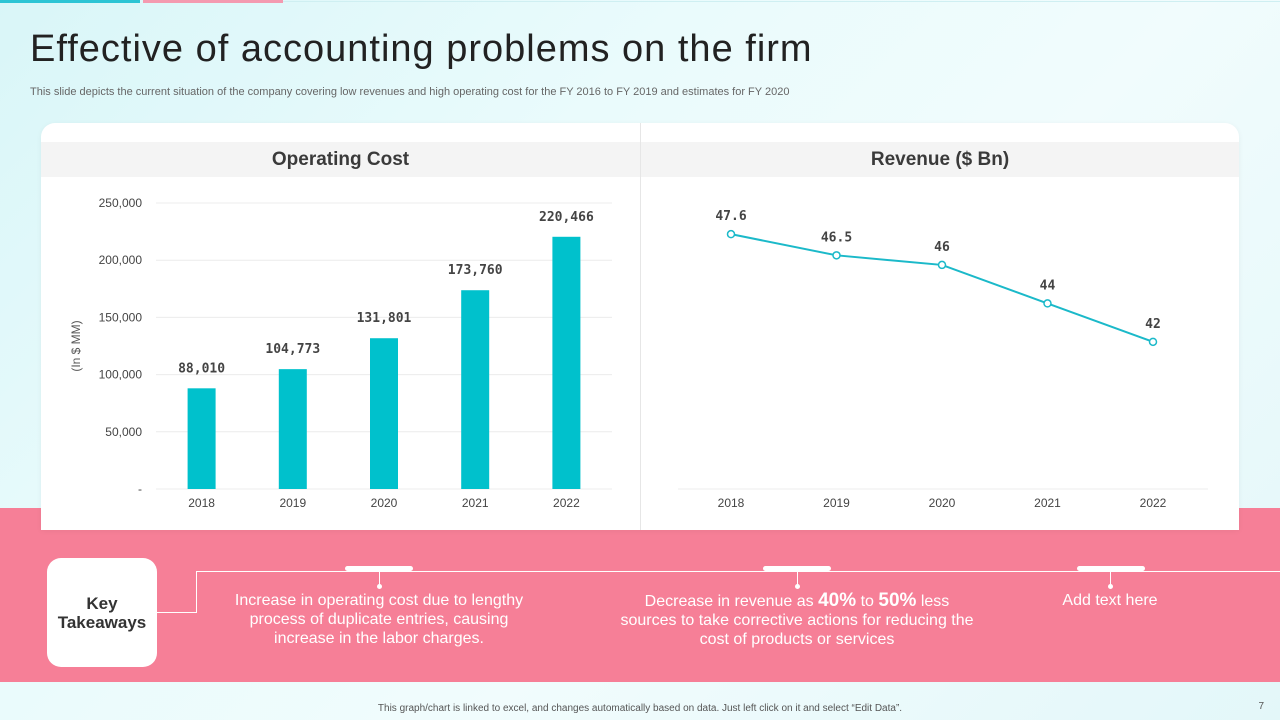  What do you see at coordinates (379, 579) in the screenshot?
I see `takeaway-1-pin` at bounding box center [379, 579].